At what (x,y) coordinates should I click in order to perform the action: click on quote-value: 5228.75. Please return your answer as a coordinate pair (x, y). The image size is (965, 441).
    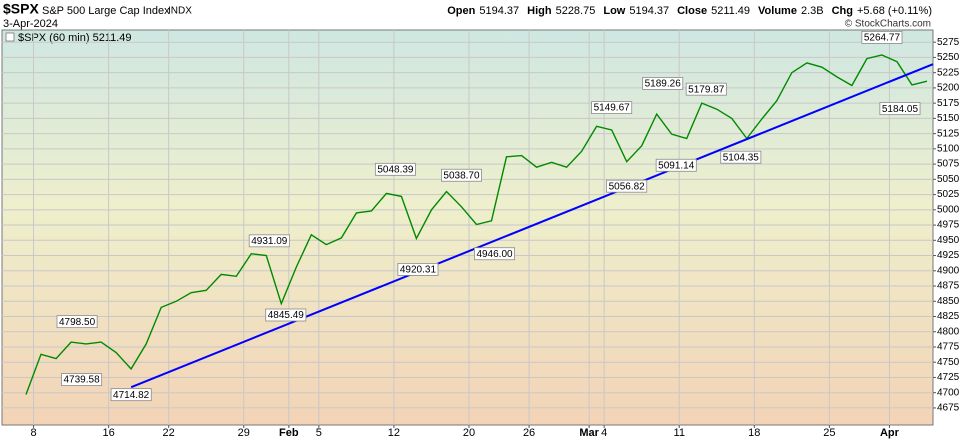
    Looking at the image, I should click on (576, 11).